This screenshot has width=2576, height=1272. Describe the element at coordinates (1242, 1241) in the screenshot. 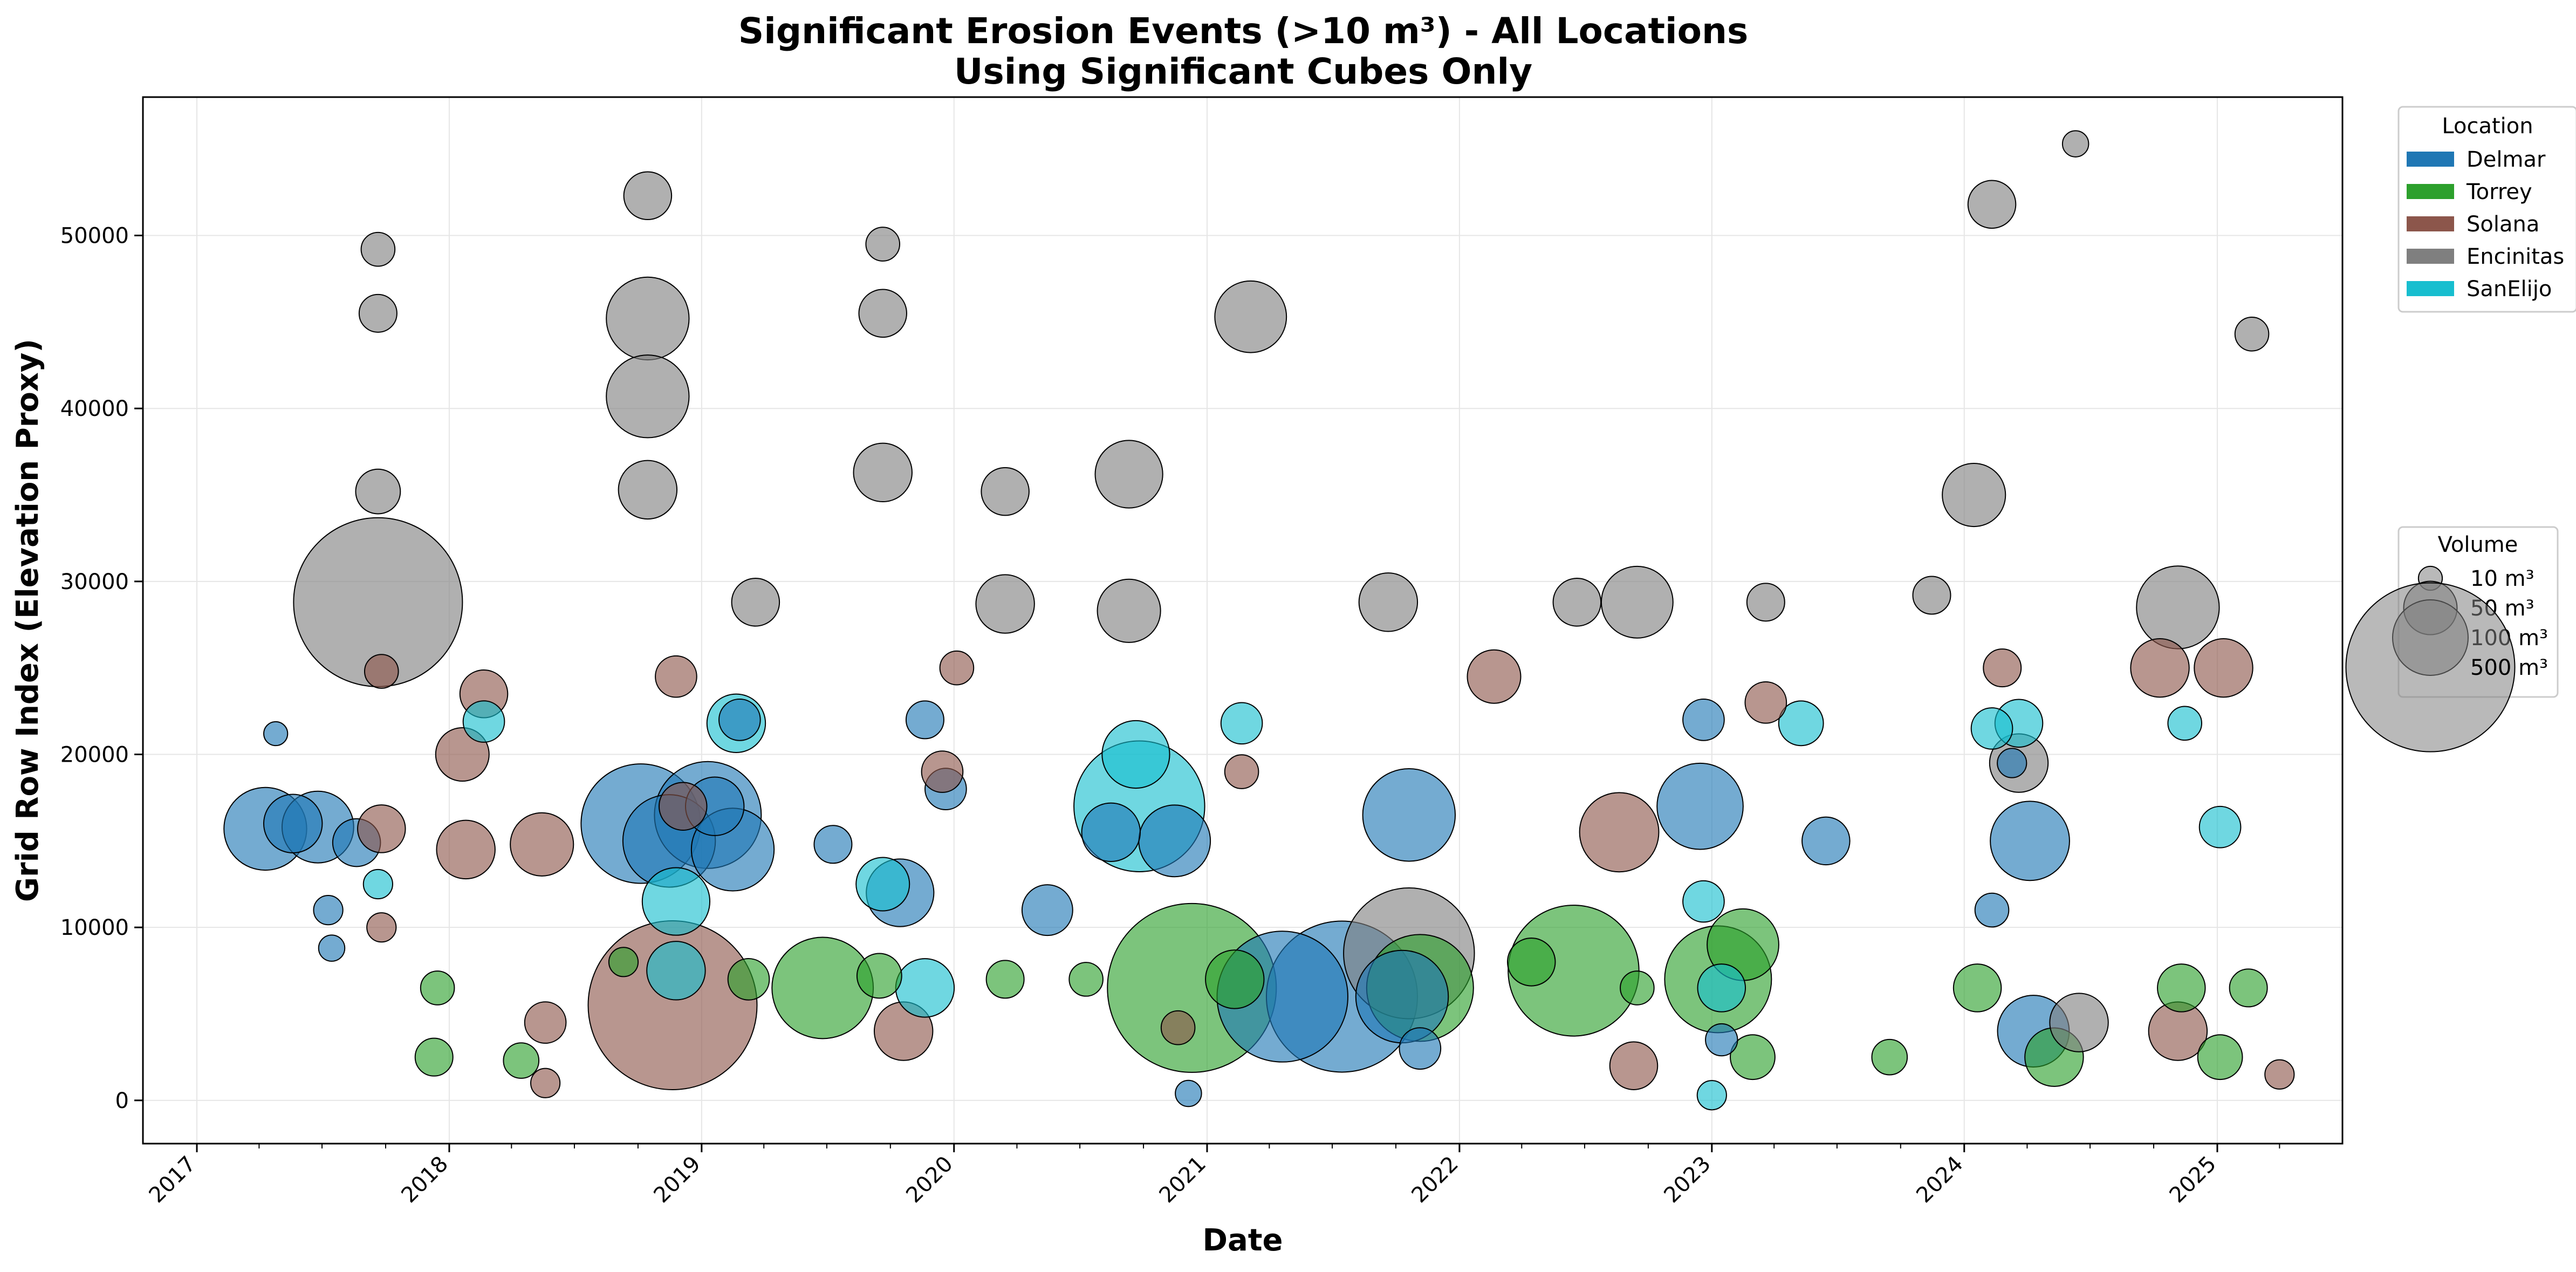

I see `x-axis-label: Date` at that location.